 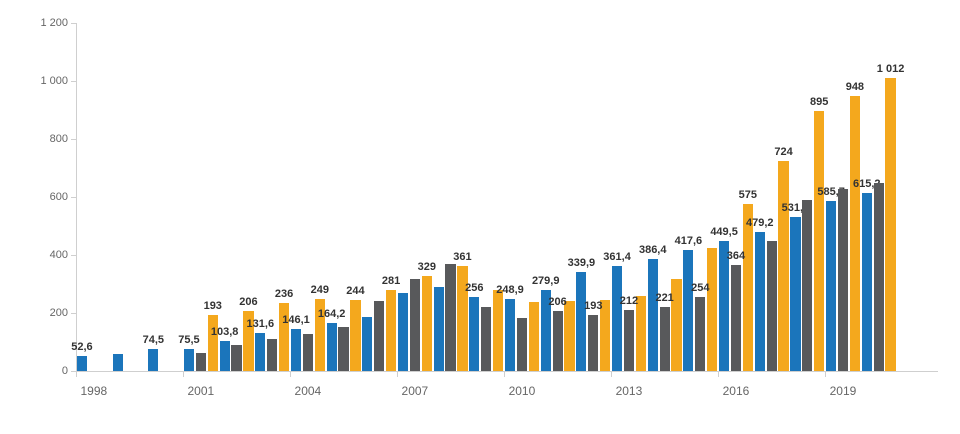 I want to click on bar-gray-series-2004, so click(x=307, y=352).